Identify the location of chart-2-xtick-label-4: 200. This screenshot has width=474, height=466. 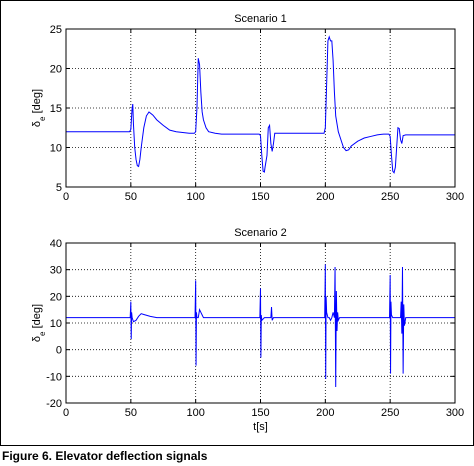
(325, 413).